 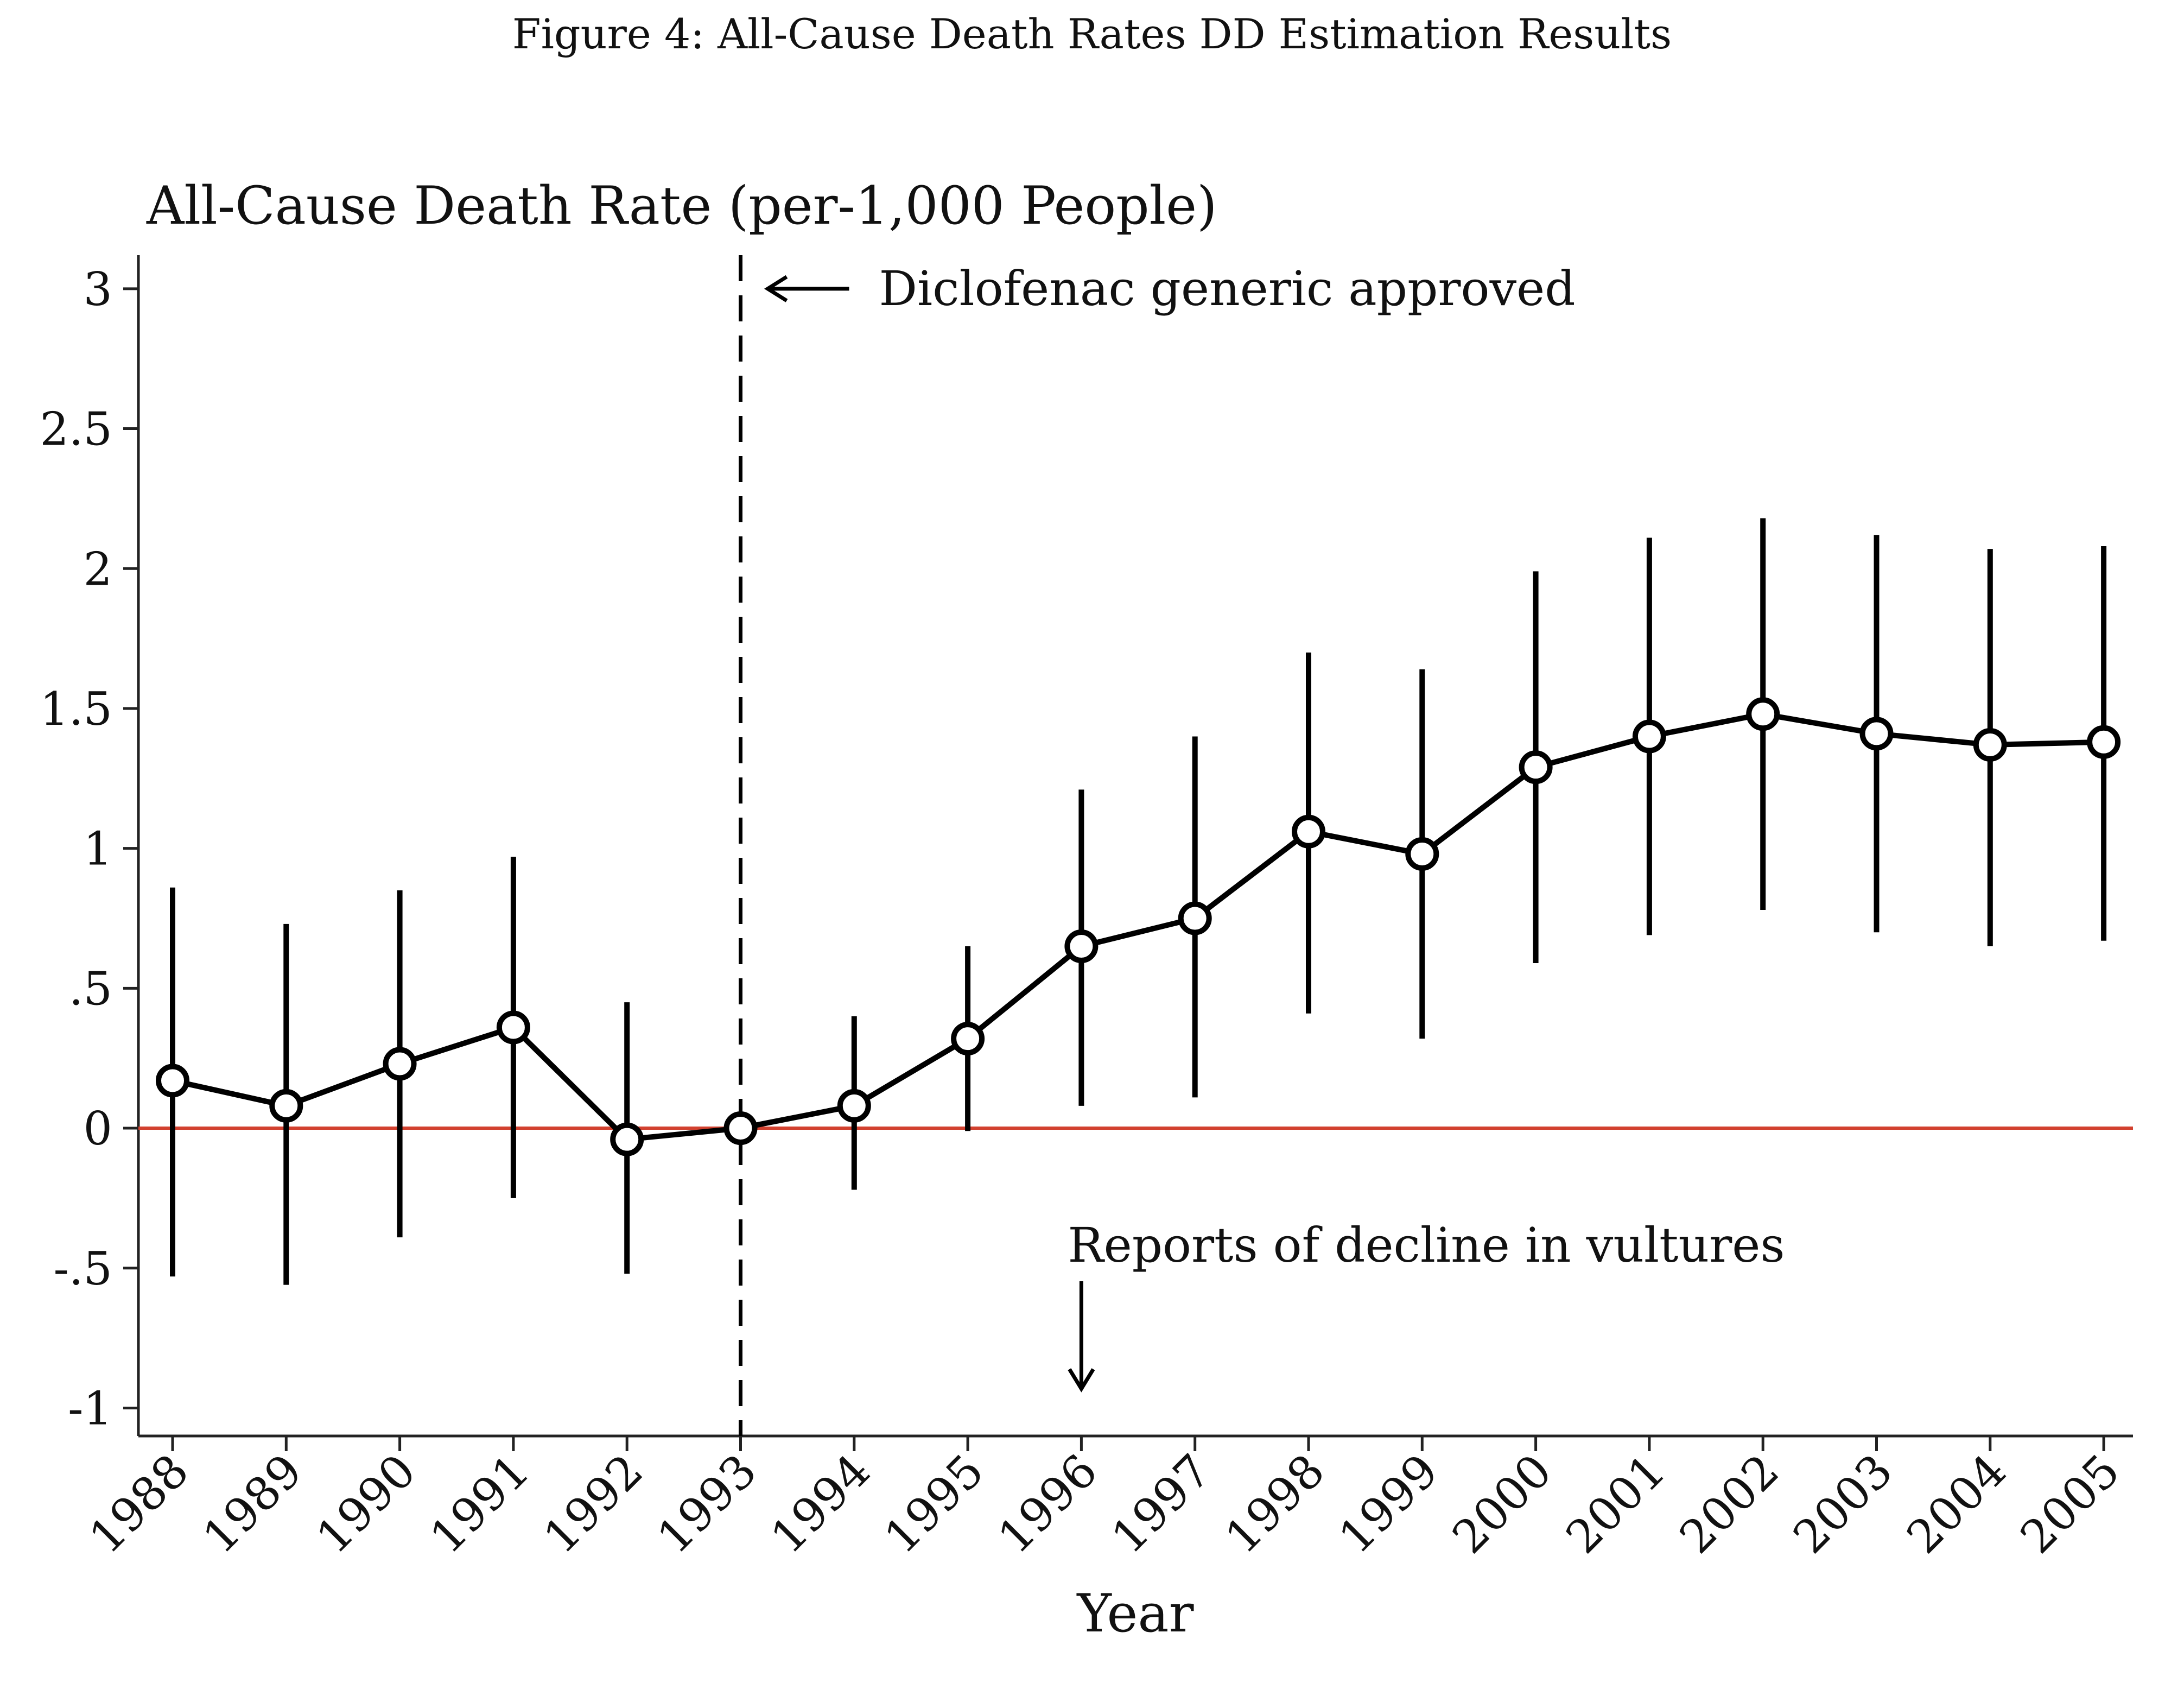 I want to click on x-tick-label: 1992, so click(x=593, y=1504).